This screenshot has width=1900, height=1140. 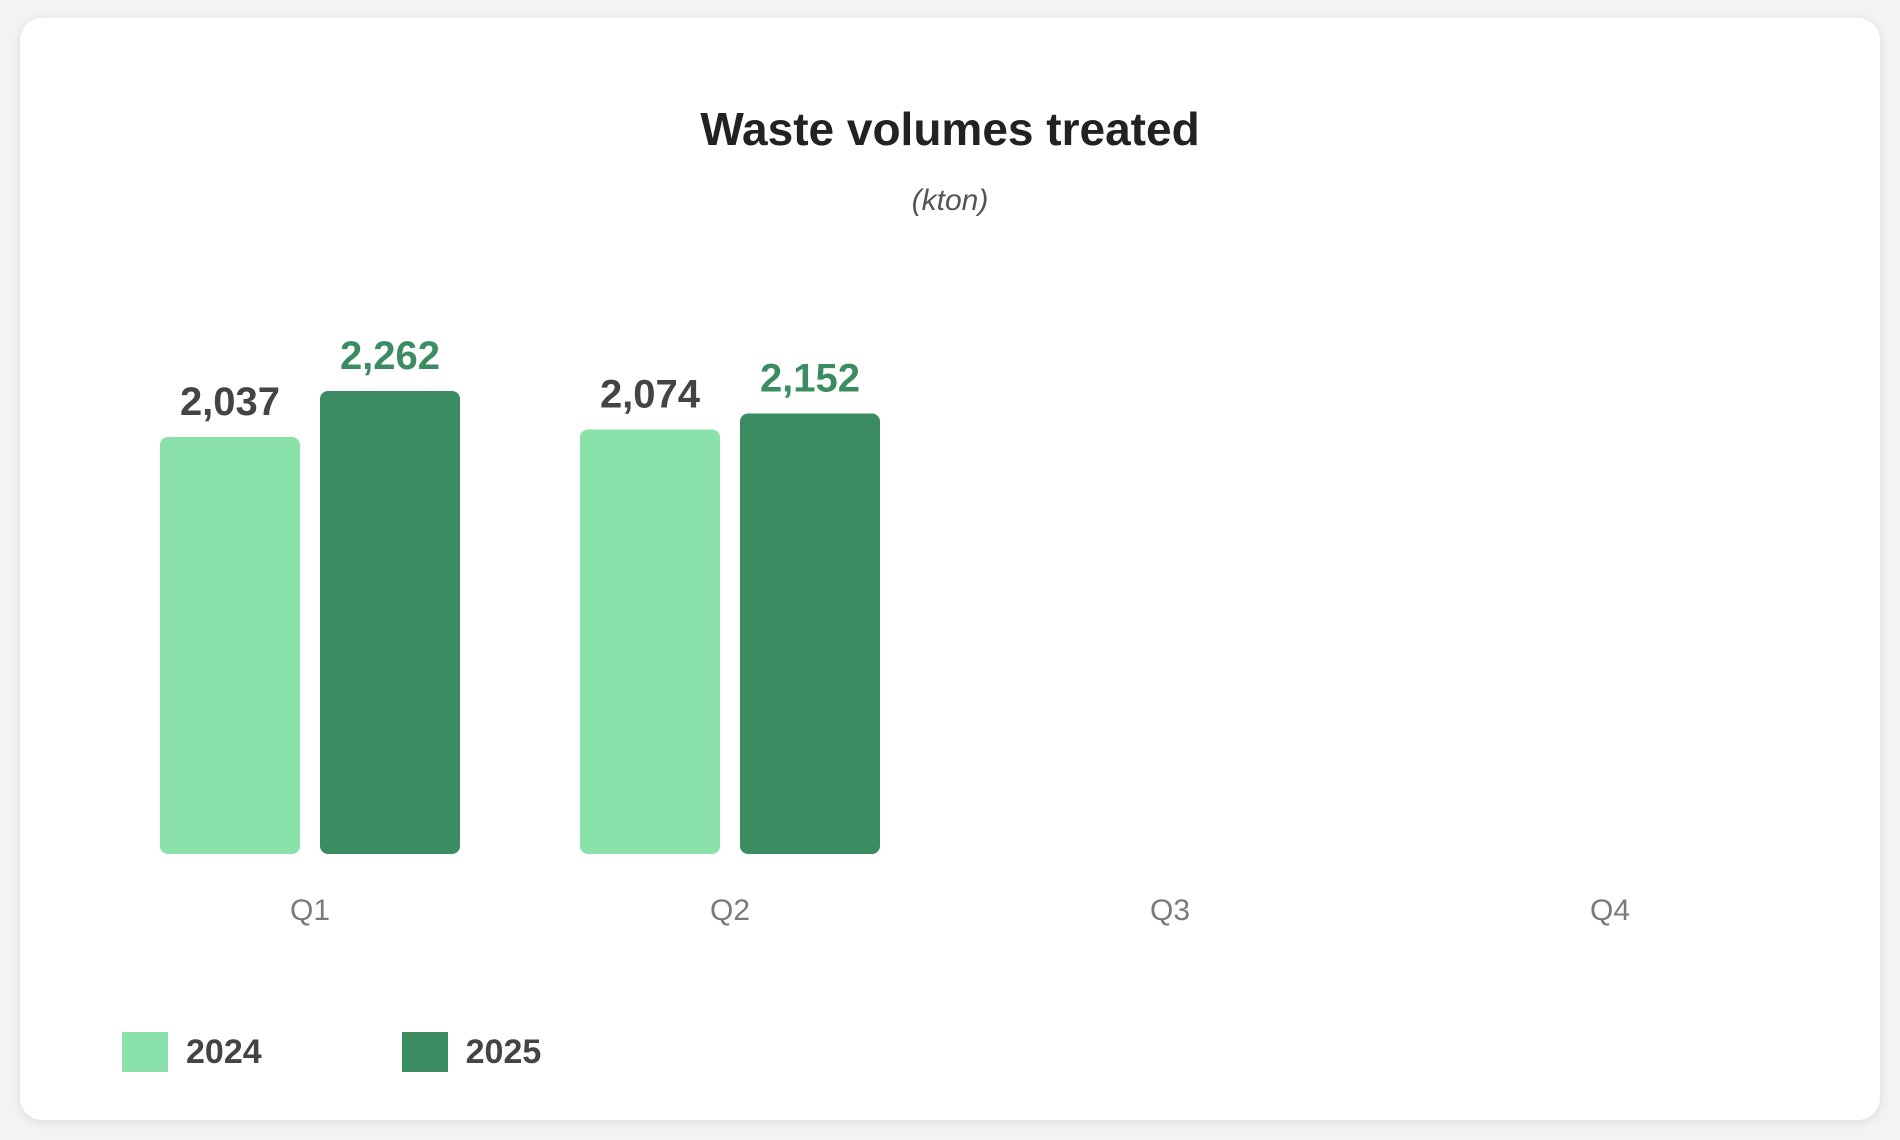 What do you see at coordinates (224, 1051) in the screenshot?
I see `legend-label-2024: 2024` at bounding box center [224, 1051].